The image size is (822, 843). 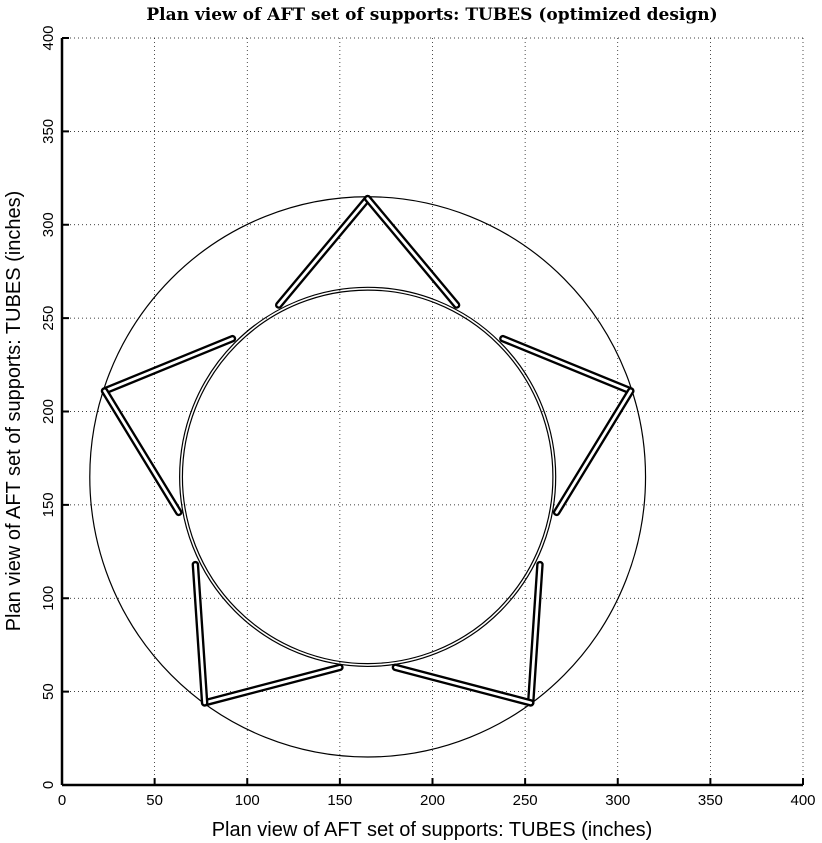 I want to click on y-tick-label: 300, so click(x=48, y=224).